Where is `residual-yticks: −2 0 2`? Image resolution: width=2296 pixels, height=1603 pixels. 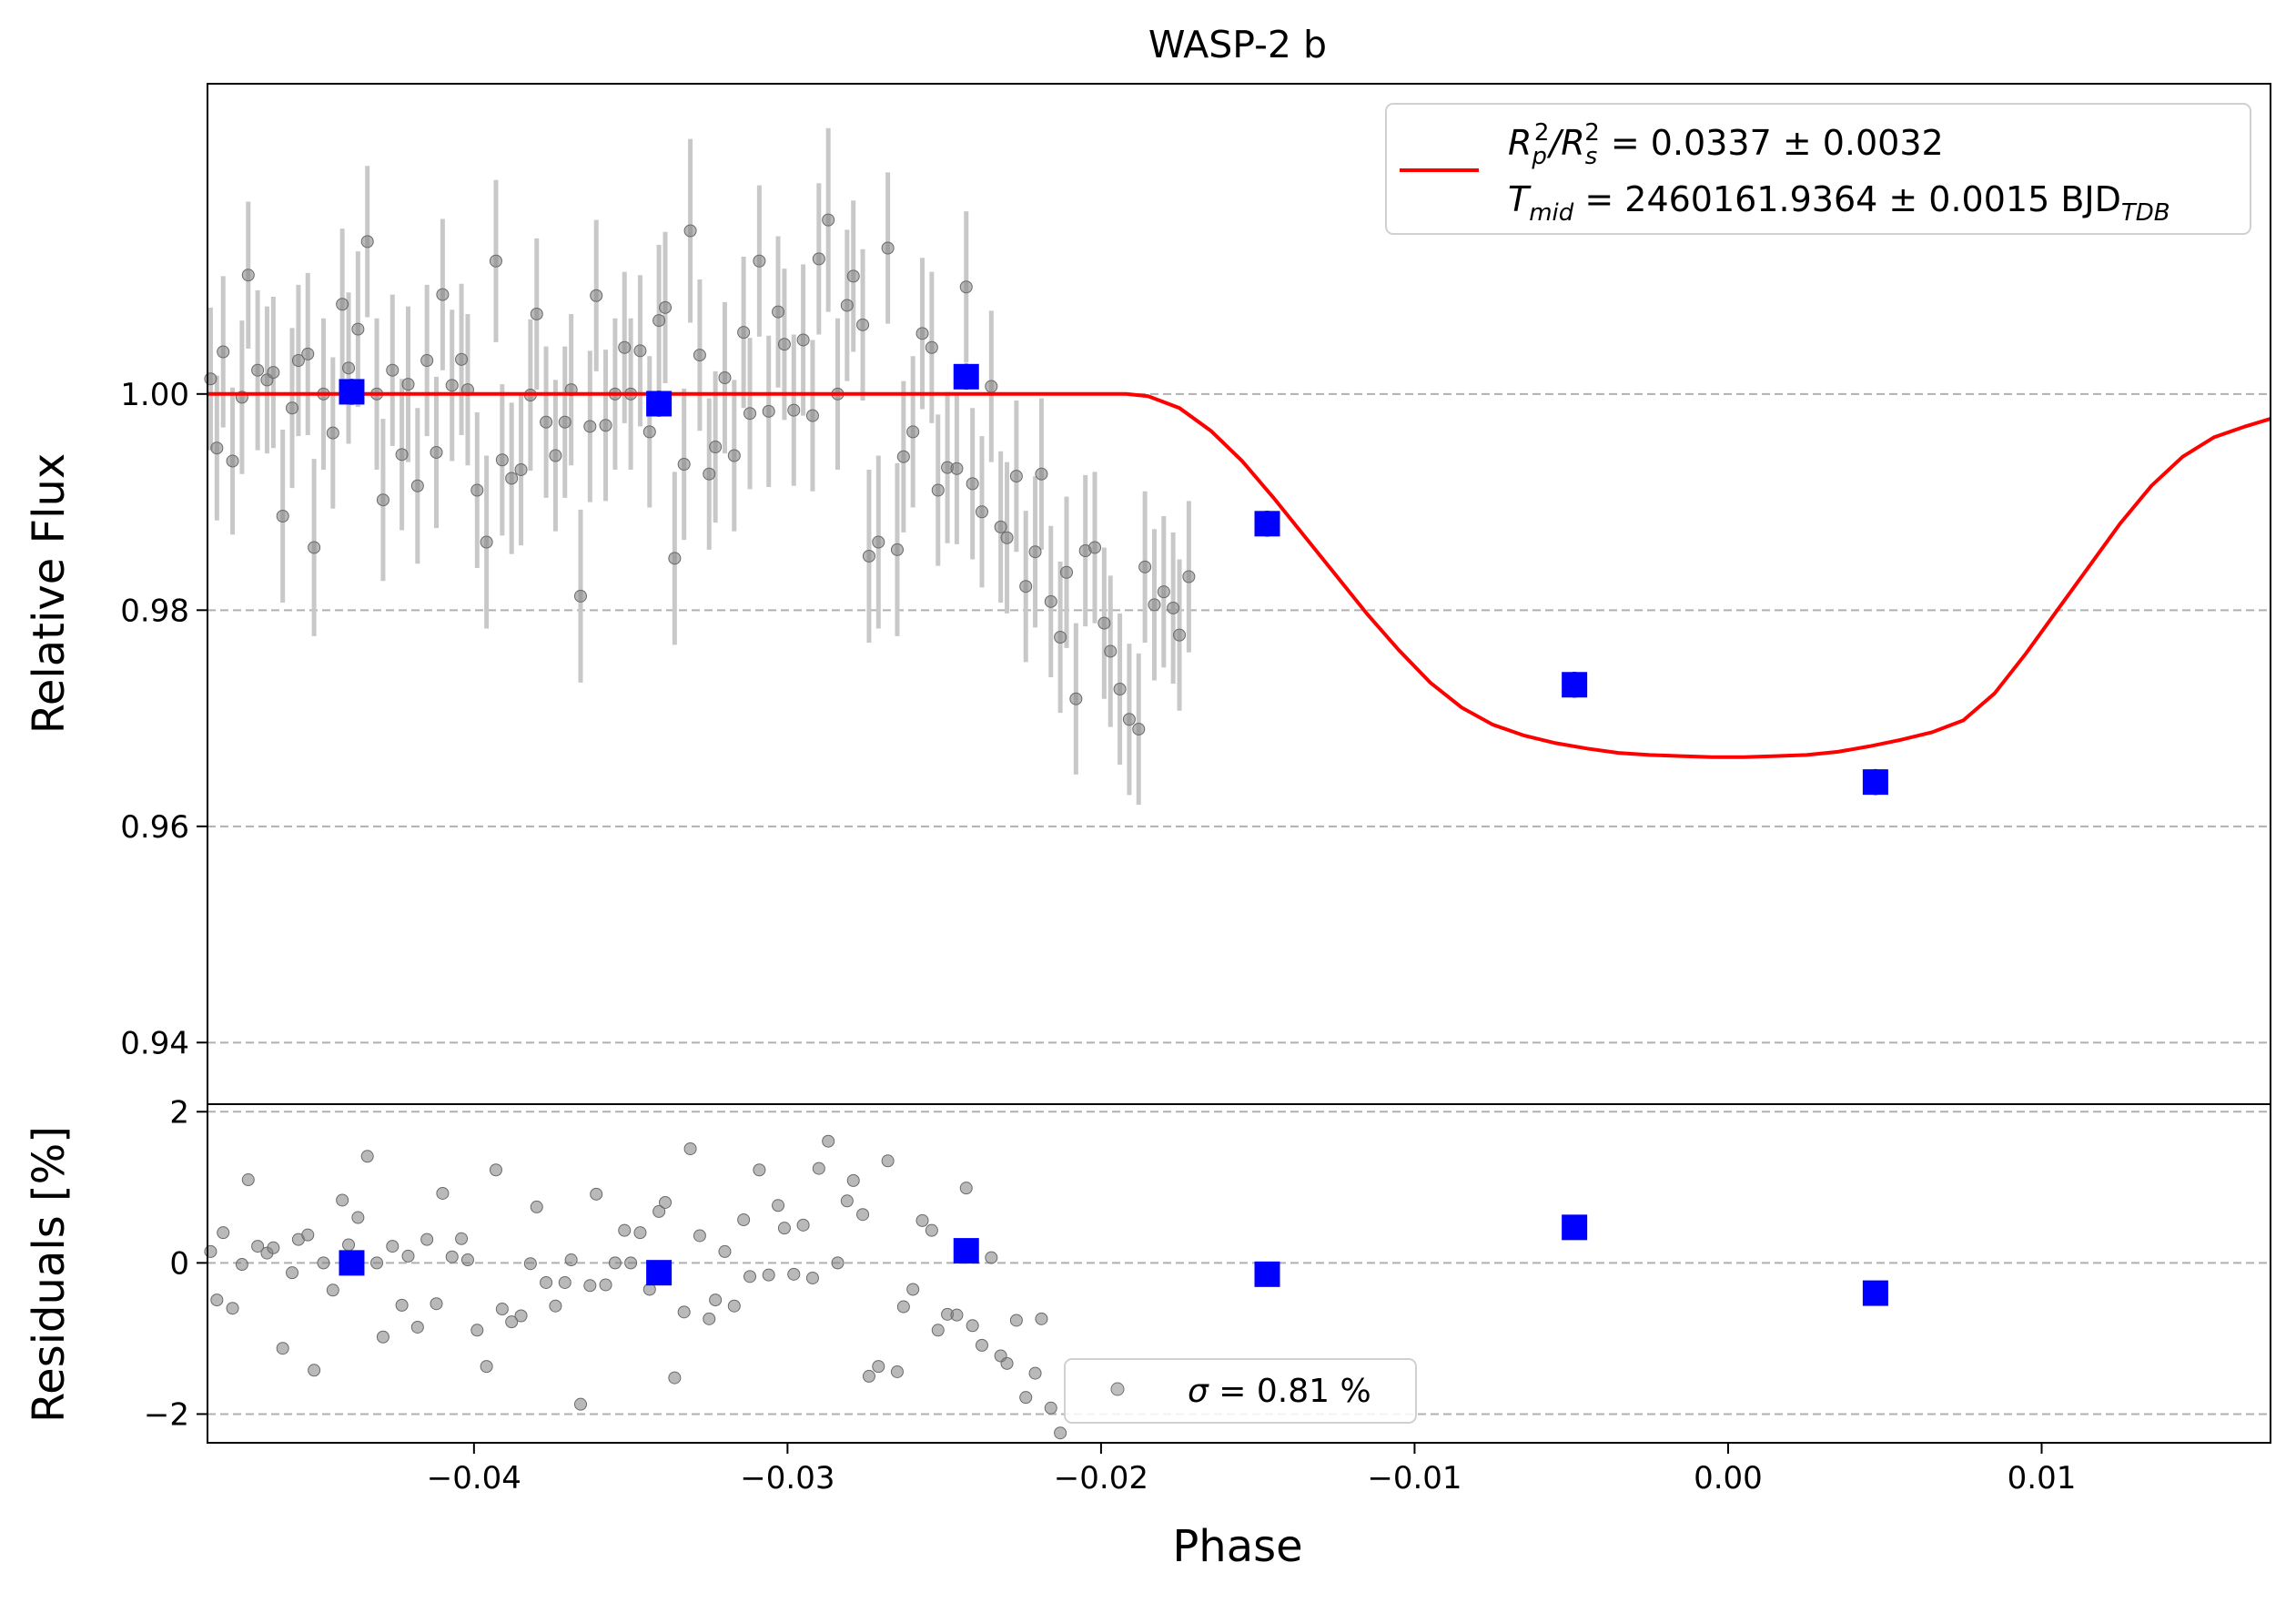 residual-yticks: −2 0 2 is located at coordinates (176, 1263).